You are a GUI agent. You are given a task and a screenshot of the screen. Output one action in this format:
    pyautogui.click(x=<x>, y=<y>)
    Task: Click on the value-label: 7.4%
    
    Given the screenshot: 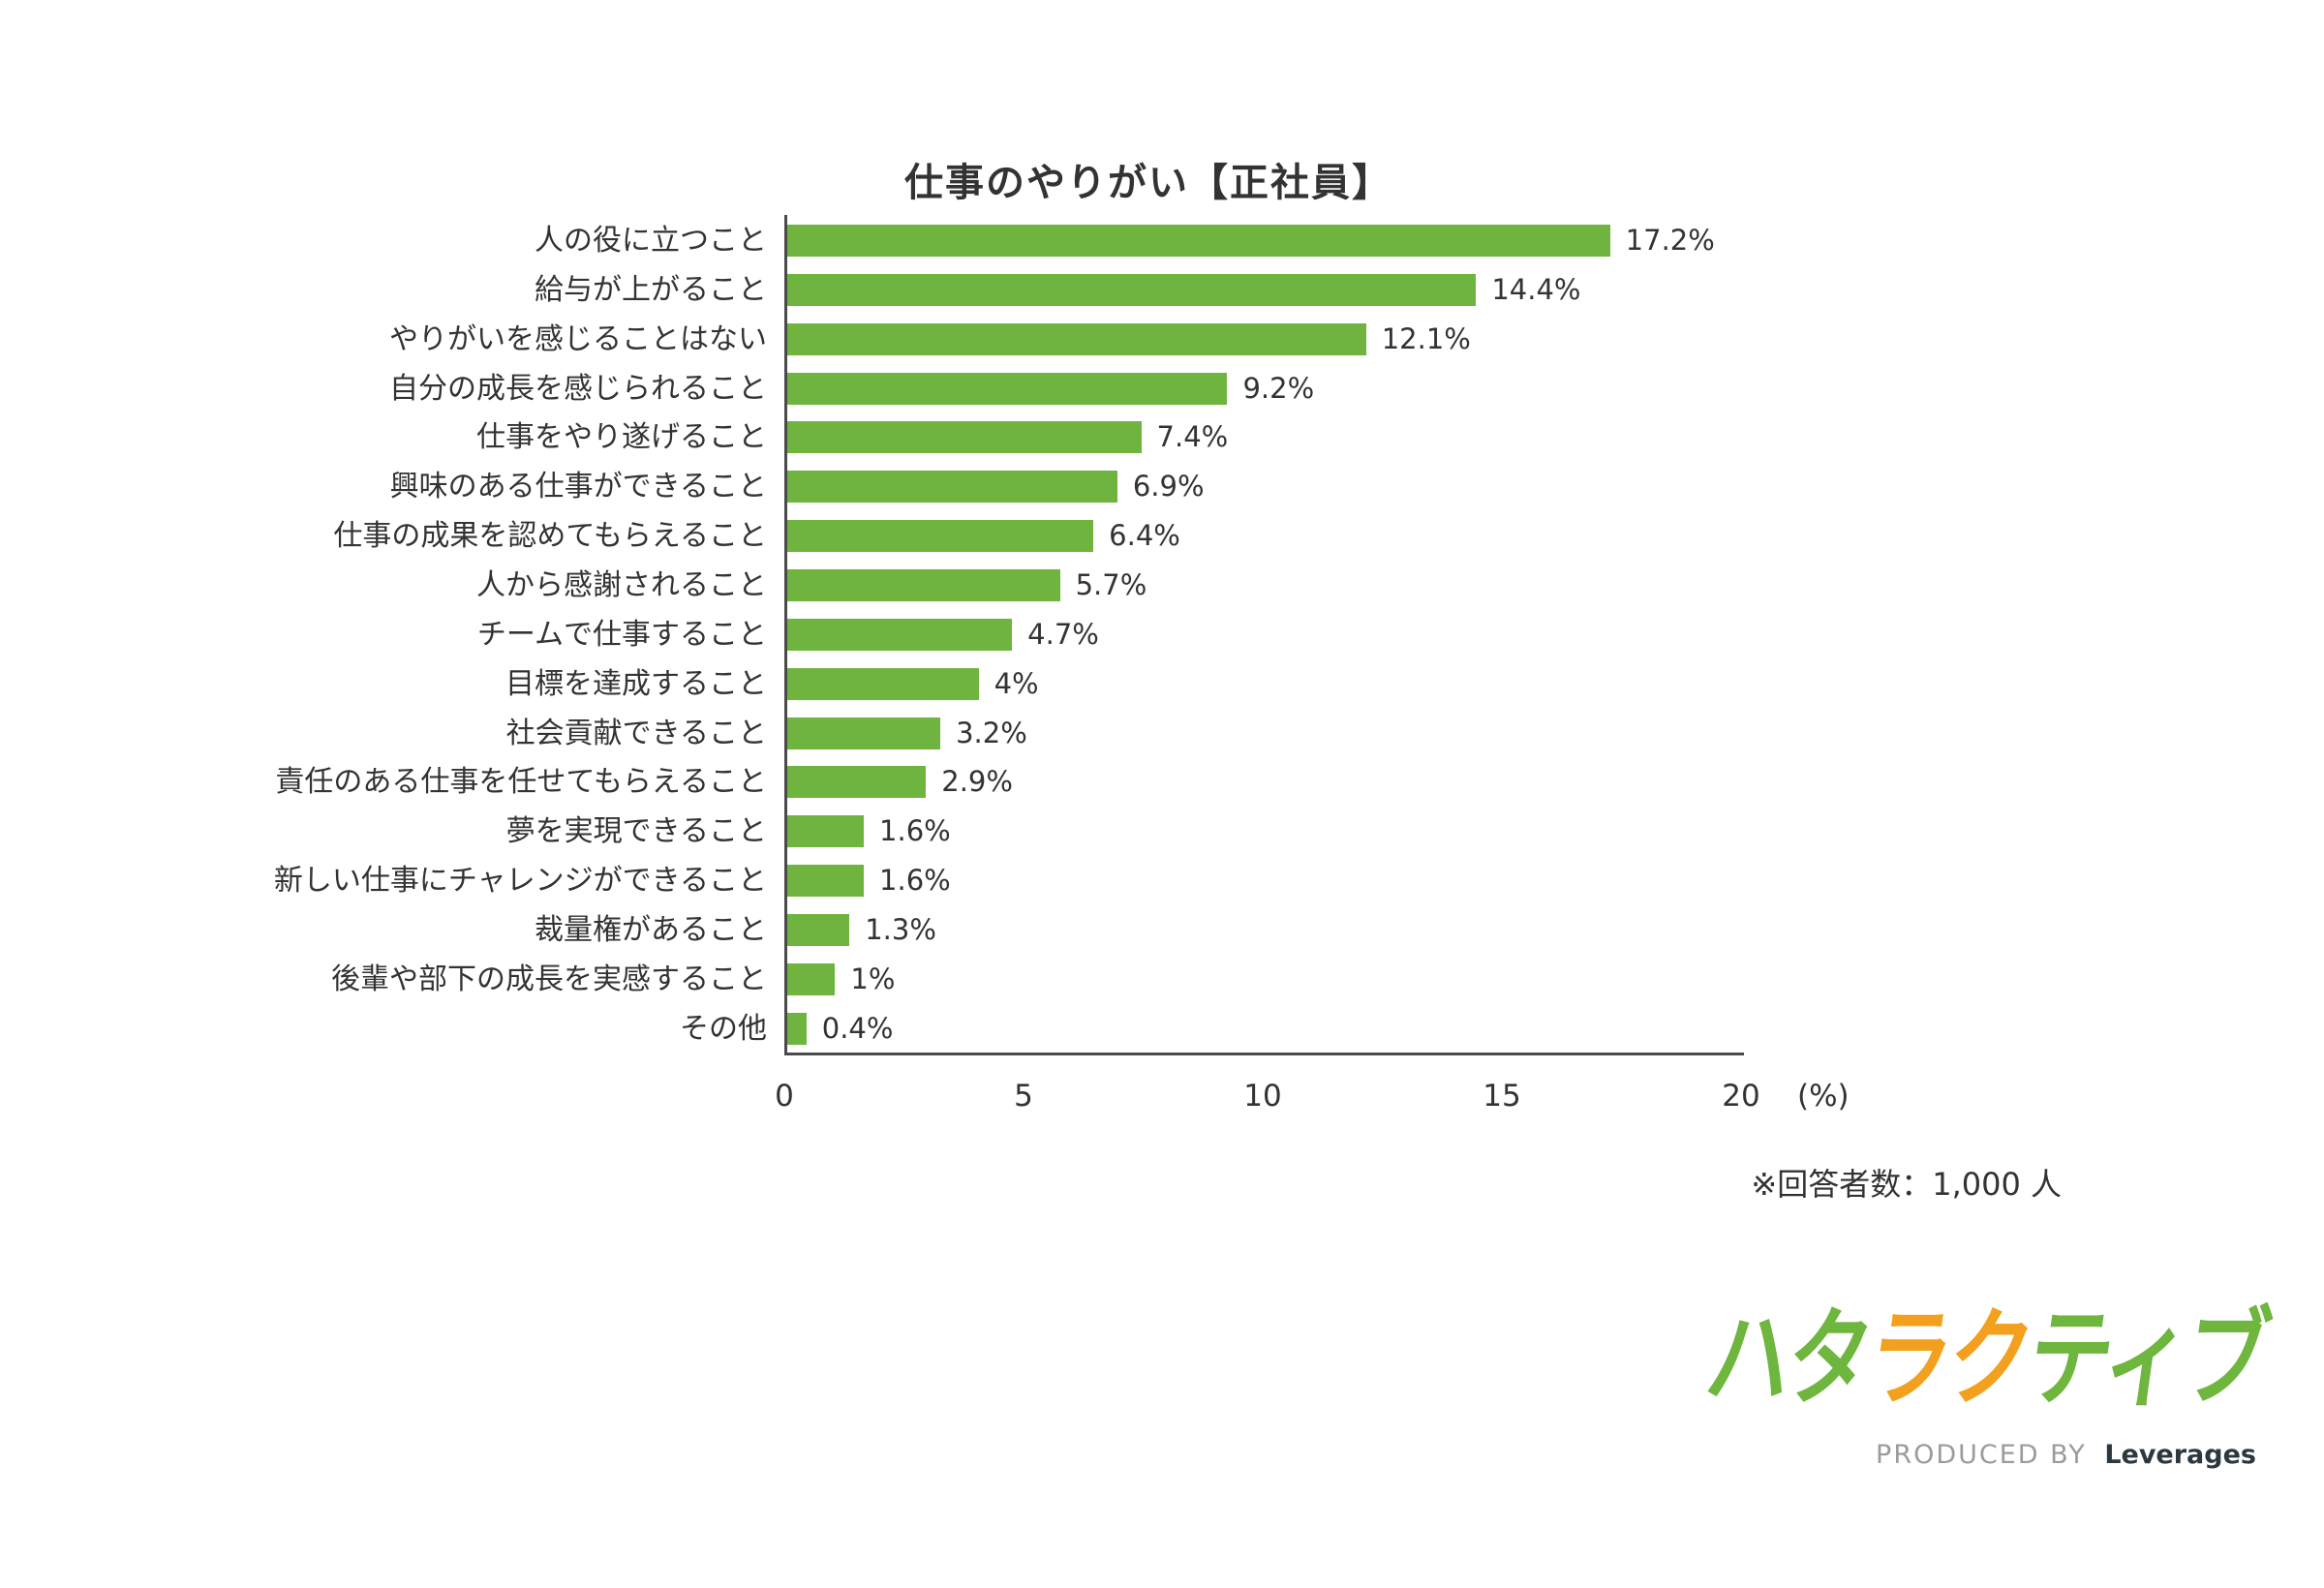 What is the action you would take?
    pyautogui.click(x=1192, y=437)
    